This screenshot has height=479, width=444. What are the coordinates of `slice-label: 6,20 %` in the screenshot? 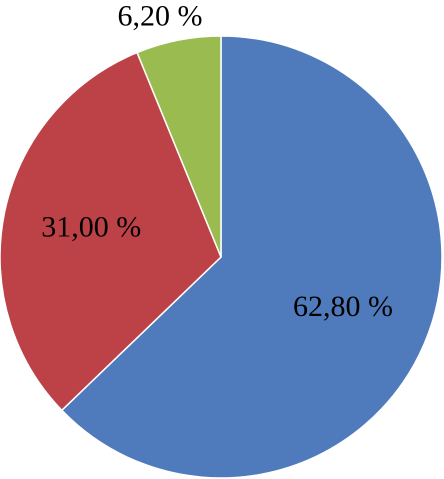 It's located at (159, 16).